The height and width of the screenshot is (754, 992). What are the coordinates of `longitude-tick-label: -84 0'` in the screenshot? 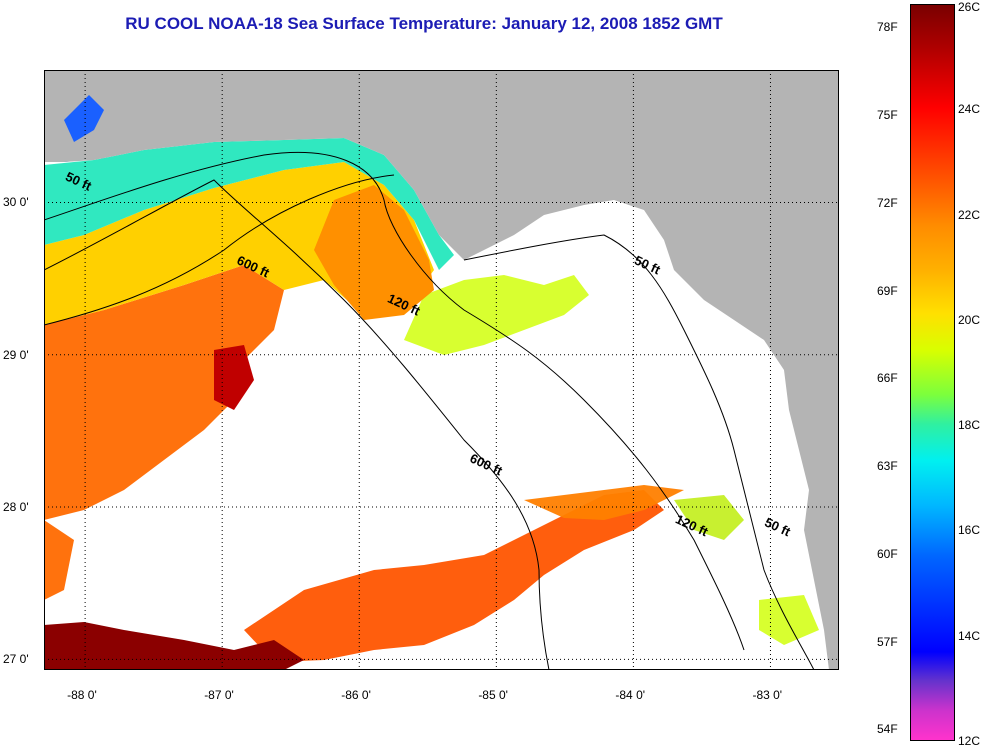 It's located at (630, 695).